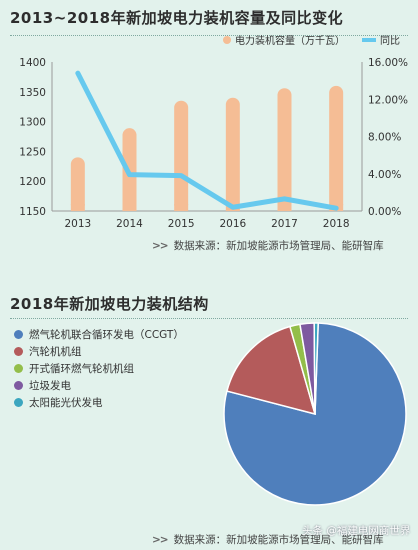  I want to click on pie-legend-item: 汽轮机机组, so click(48, 351).